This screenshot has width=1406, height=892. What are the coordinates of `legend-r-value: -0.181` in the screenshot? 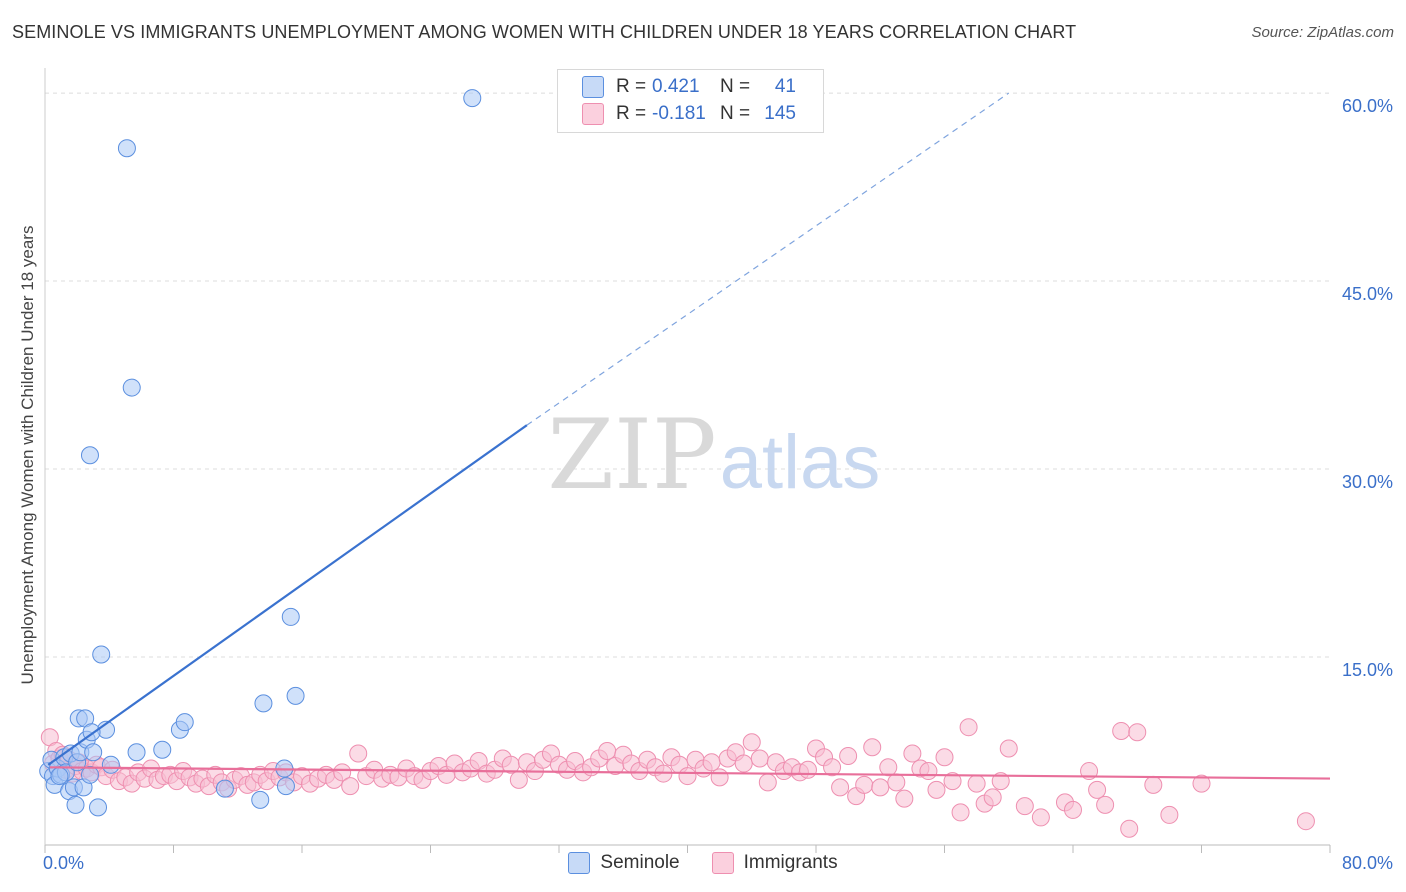 It's located at (679, 113).